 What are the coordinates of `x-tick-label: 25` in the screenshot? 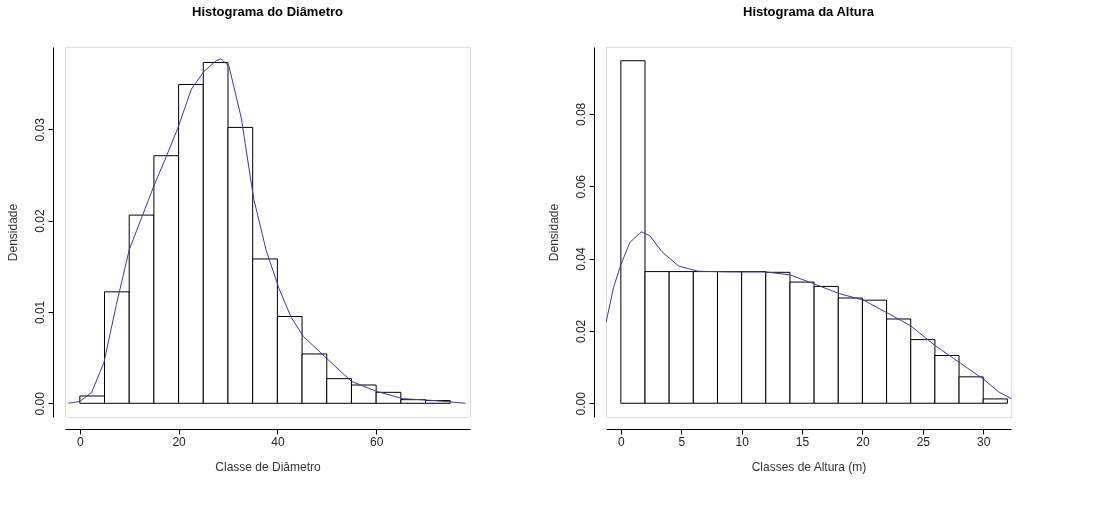 It's located at (923, 441).